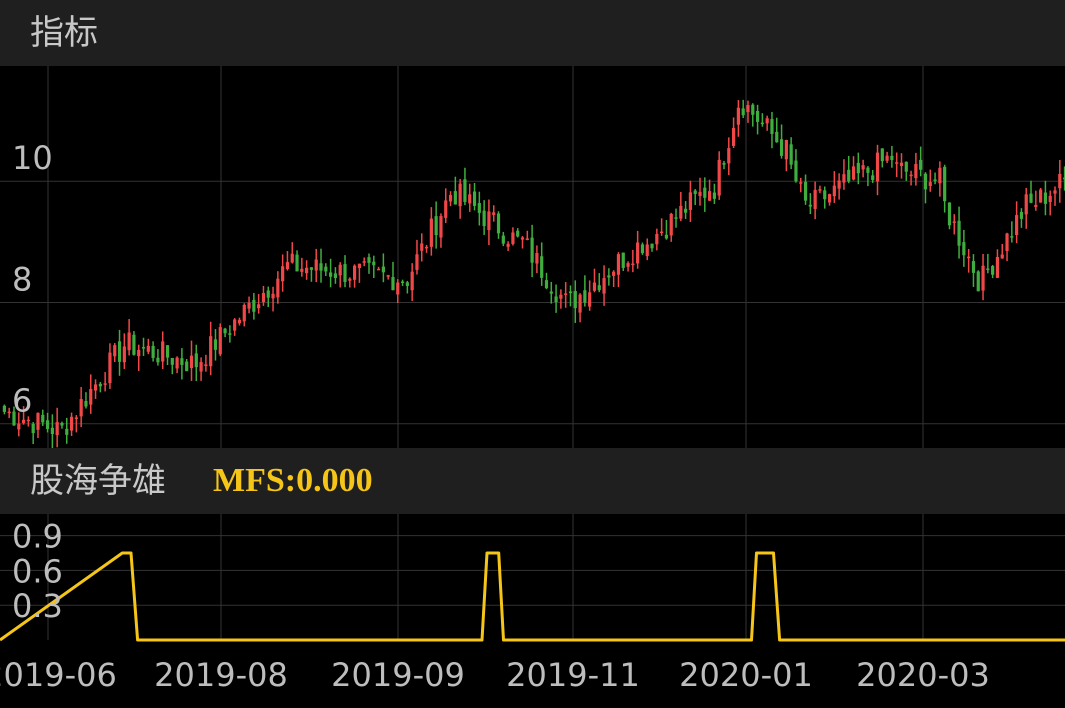  What do you see at coordinates (532, 481) in the screenshot?
I see `indicator-panel-header: 股海争雄 MFS:0.000` at bounding box center [532, 481].